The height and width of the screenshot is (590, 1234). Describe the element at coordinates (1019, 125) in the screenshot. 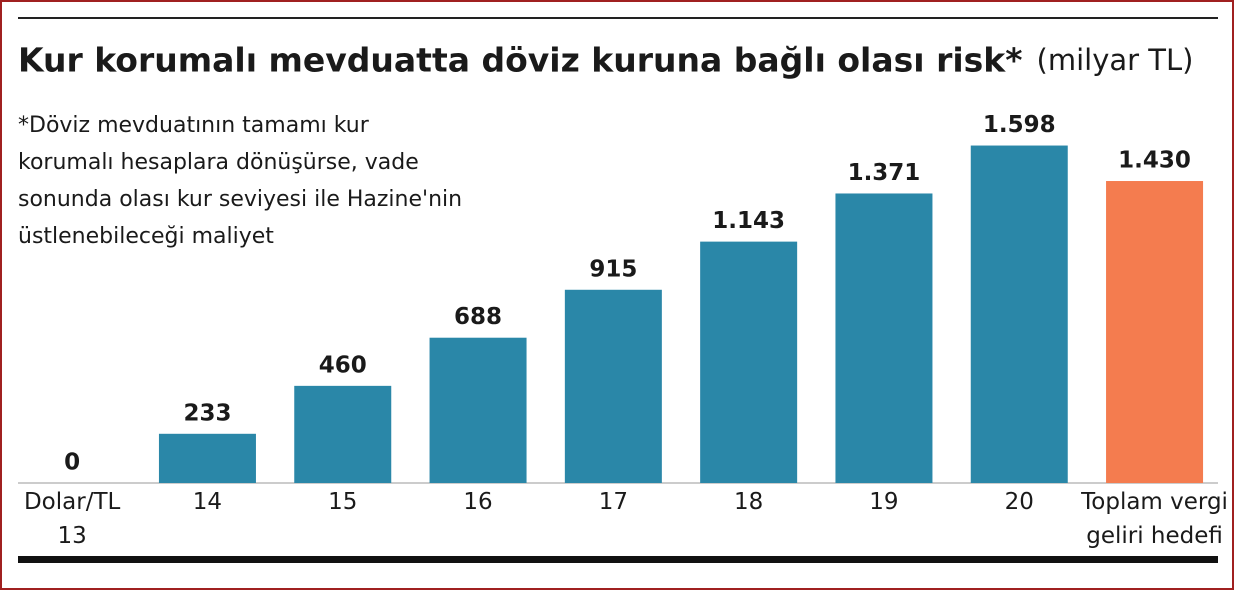

I see `value-label: 1.598` at that location.